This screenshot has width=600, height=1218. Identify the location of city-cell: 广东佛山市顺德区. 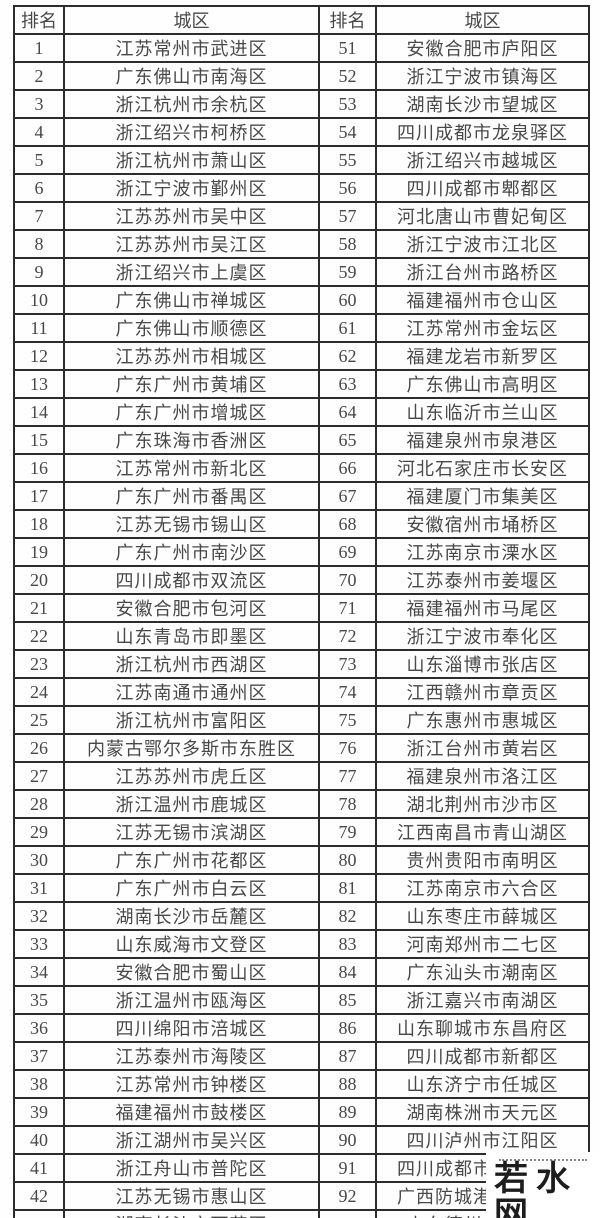
(191, 328).